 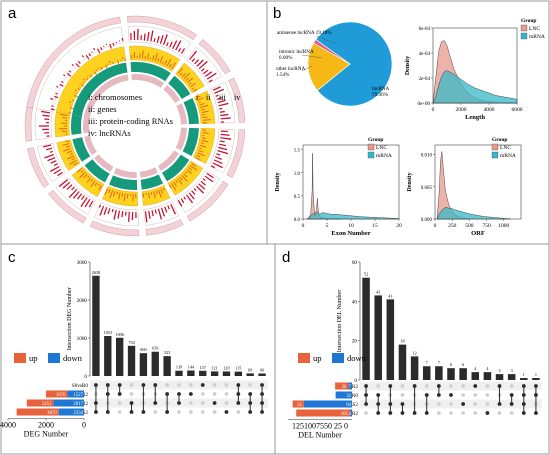 What do you see at coordinates (439, 362) in the screenshot?
I see `intersection-bar-label-6: 7` at bounding box center [439, 362].